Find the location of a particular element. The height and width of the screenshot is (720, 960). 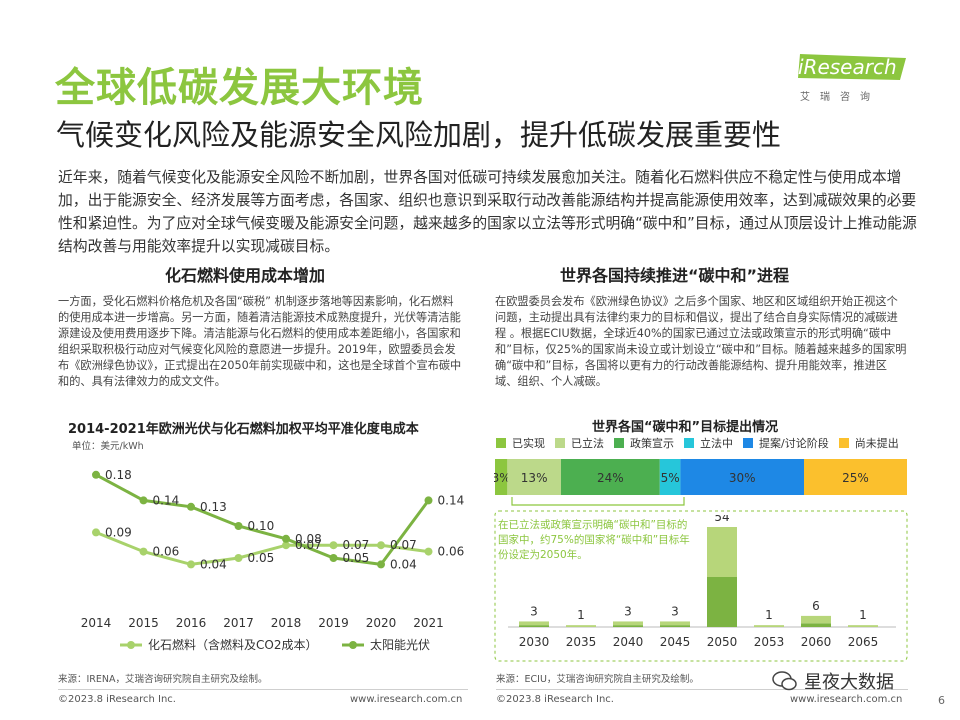

iresearch-logo: iResearch 艾瑞咨询 is located at coordinates (852, 81).